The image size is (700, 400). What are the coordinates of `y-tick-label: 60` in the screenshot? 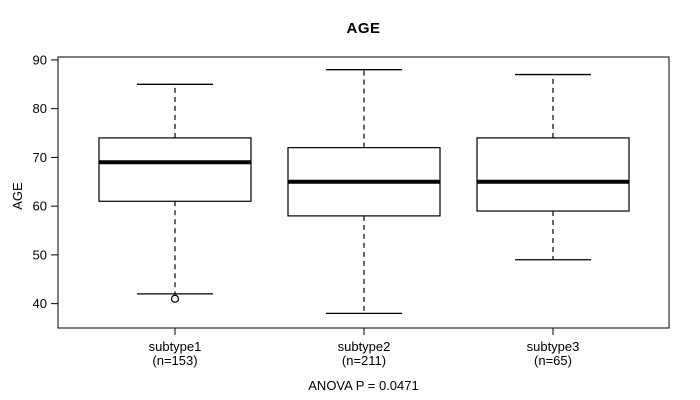 It's located at (40, 206).